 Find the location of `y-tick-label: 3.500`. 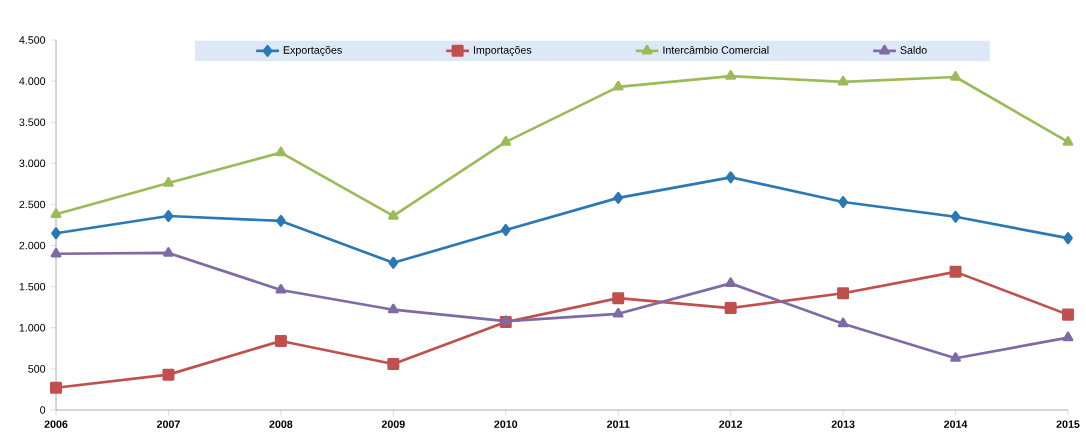

y-tick-label: 3.500 is located at coordinates (32, 122).